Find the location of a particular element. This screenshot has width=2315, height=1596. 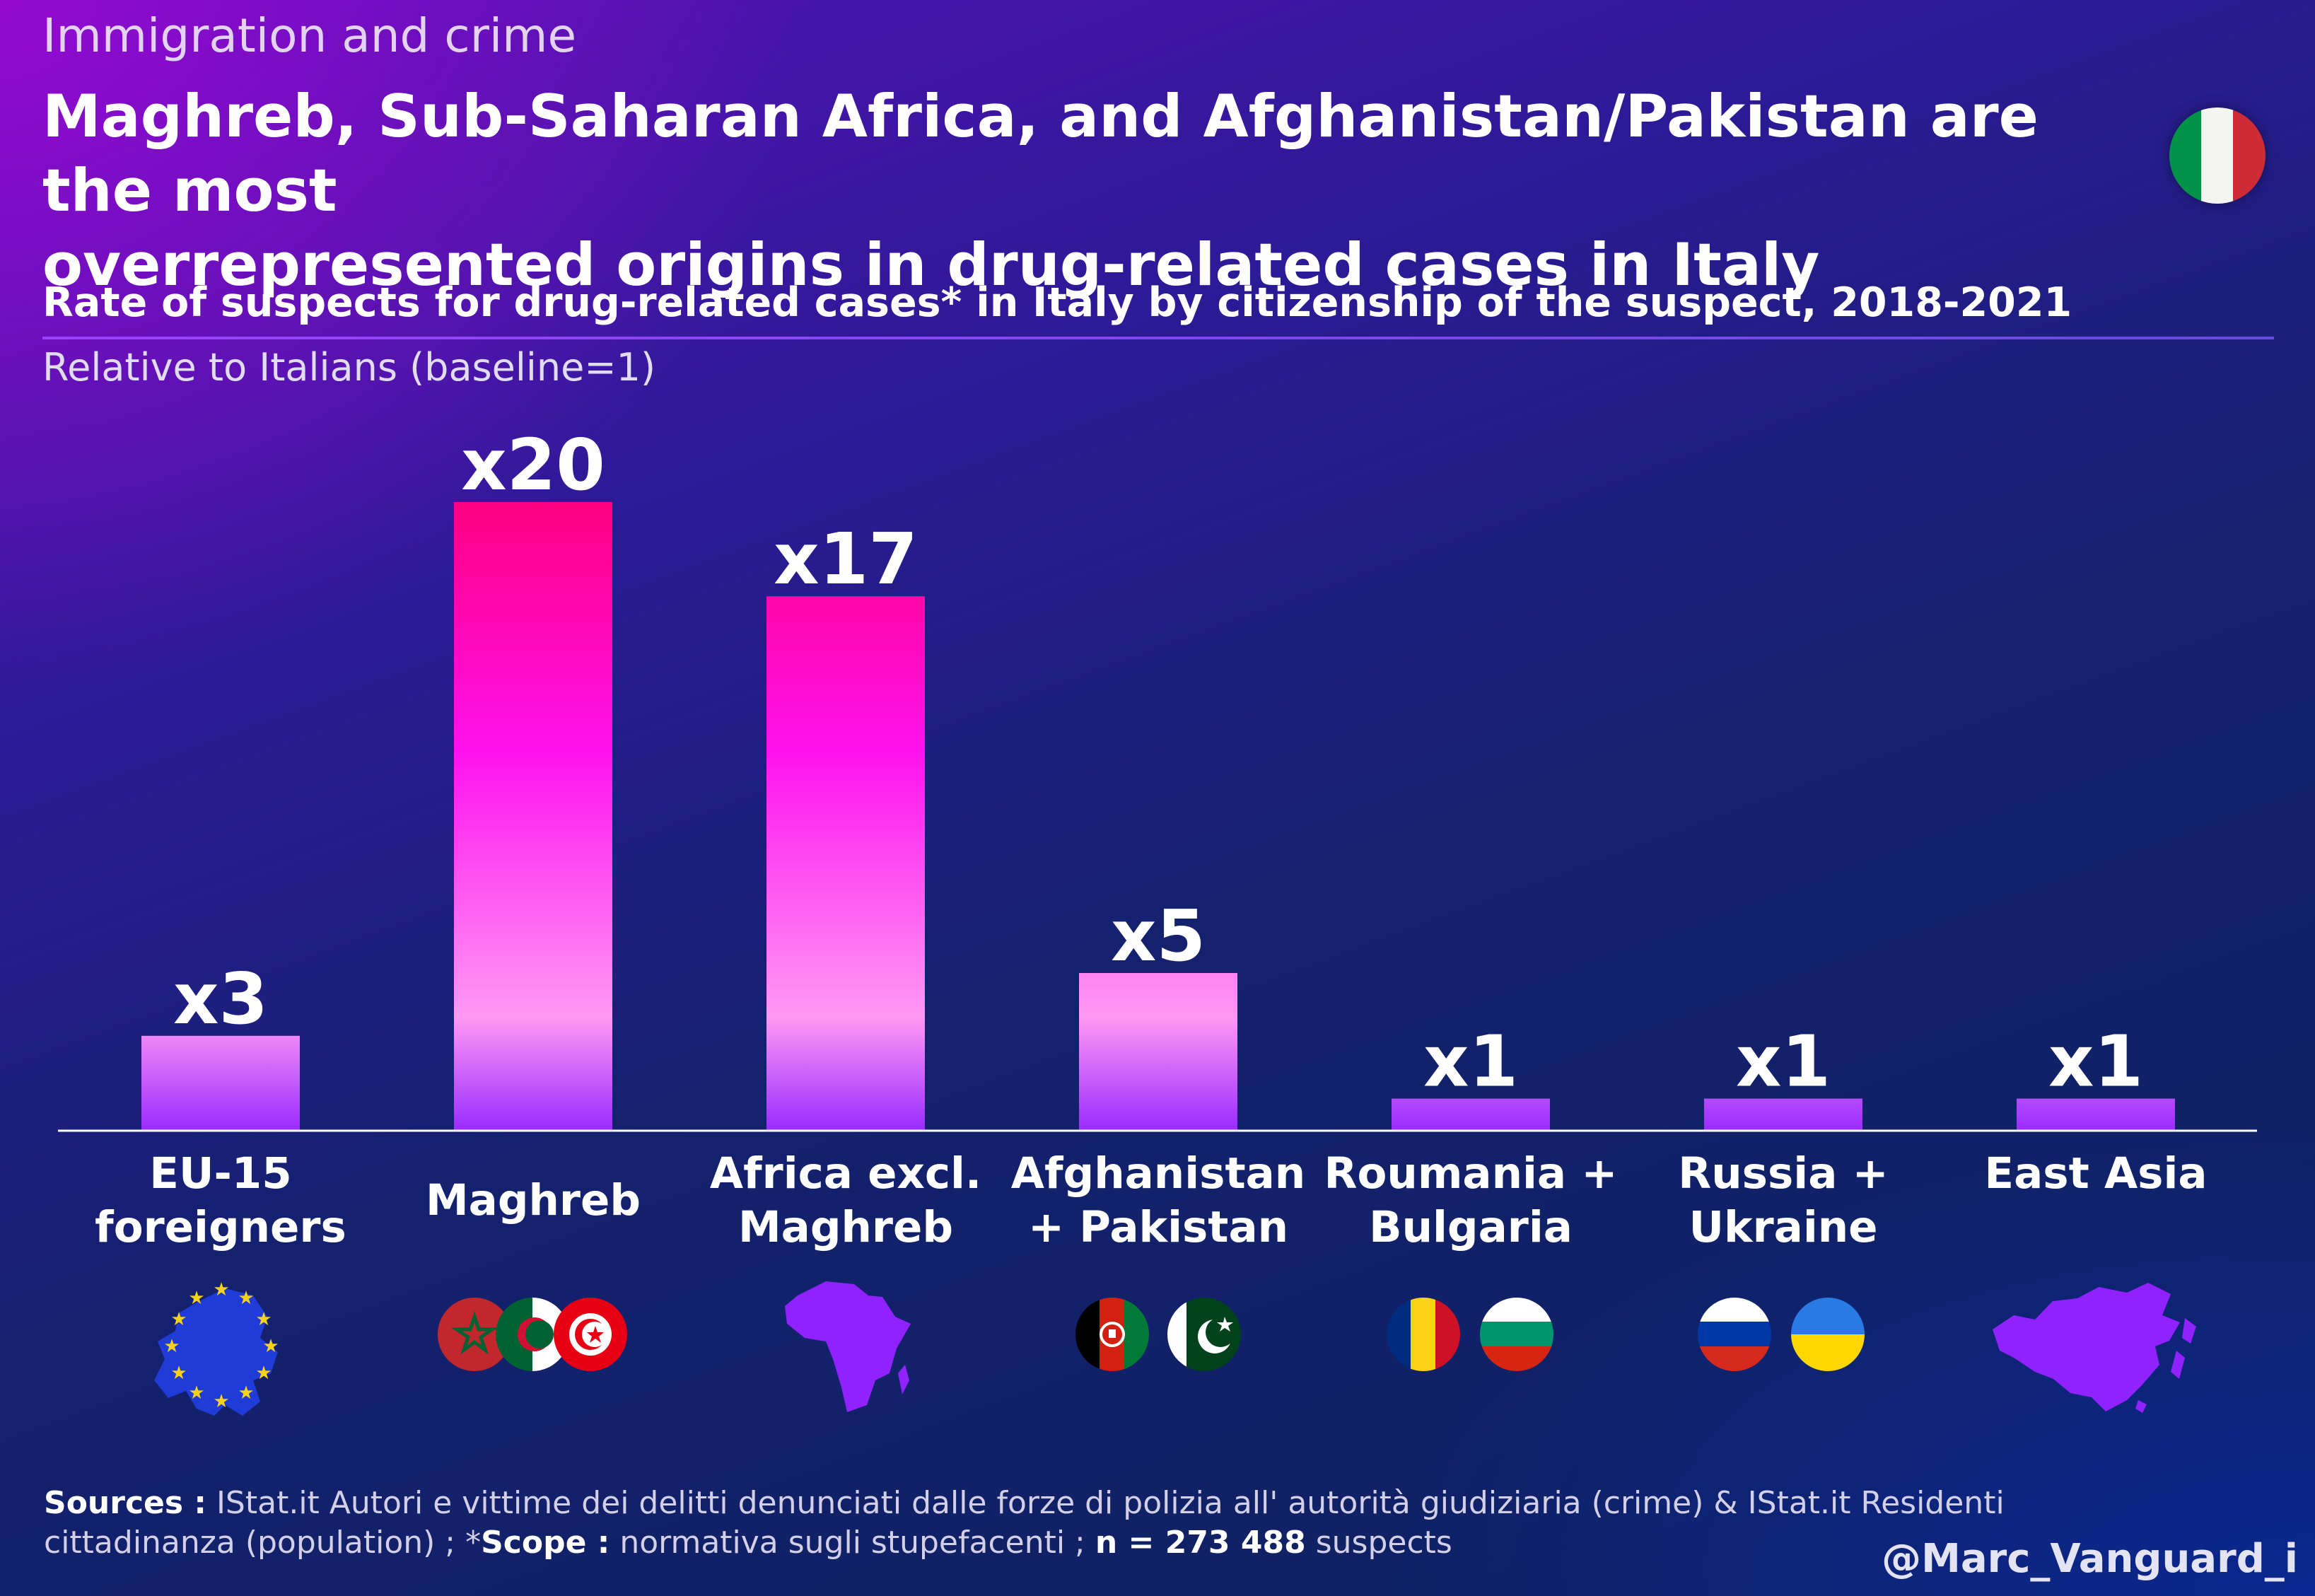

category-label: East Asia is located at coordinates (2096, 1173).